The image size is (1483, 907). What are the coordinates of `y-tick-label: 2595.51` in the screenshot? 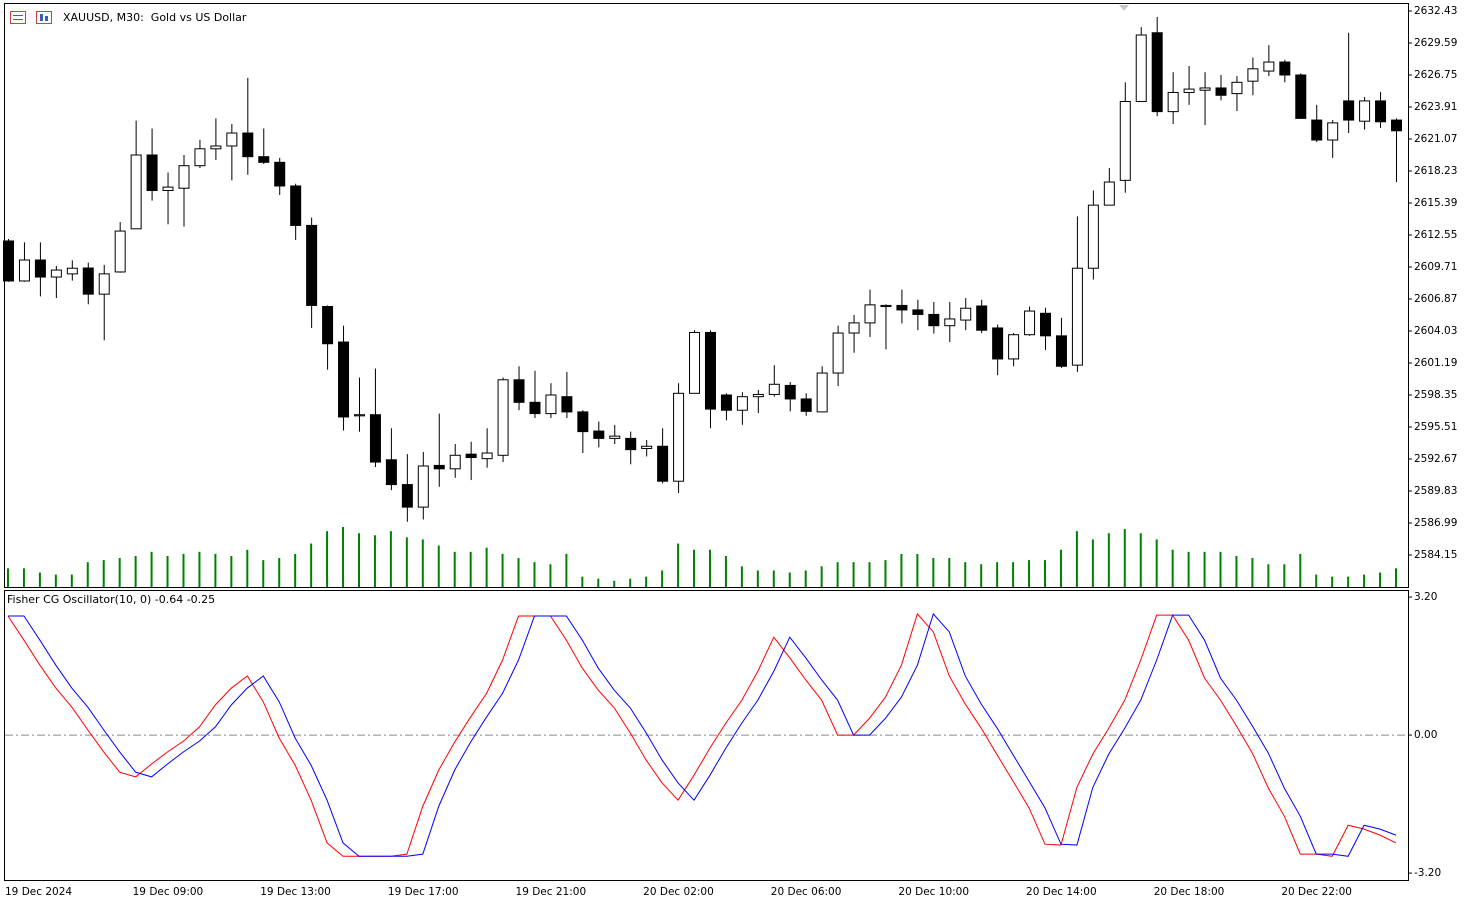 It's located at (1435, 427).